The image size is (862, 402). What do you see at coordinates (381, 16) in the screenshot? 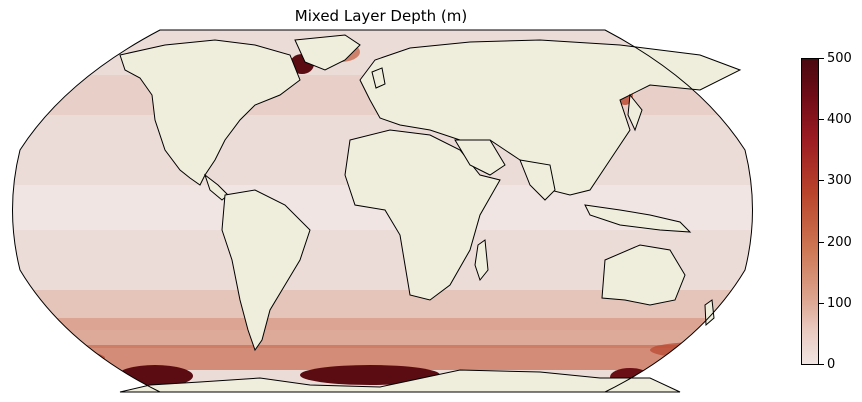
I see `map-title: Mixed Layer Depth (m)` at bounding box center [381, 16].